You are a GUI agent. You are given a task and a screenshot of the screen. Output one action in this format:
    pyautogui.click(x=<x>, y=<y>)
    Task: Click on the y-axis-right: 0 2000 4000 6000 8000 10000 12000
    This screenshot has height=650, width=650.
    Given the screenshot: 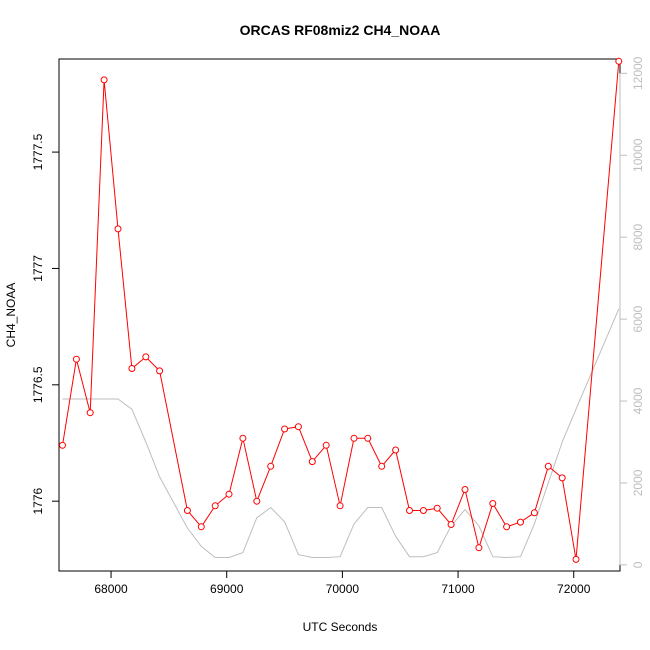 What is the action you would take?
    pyautogui.click(x=632, y=312)
    